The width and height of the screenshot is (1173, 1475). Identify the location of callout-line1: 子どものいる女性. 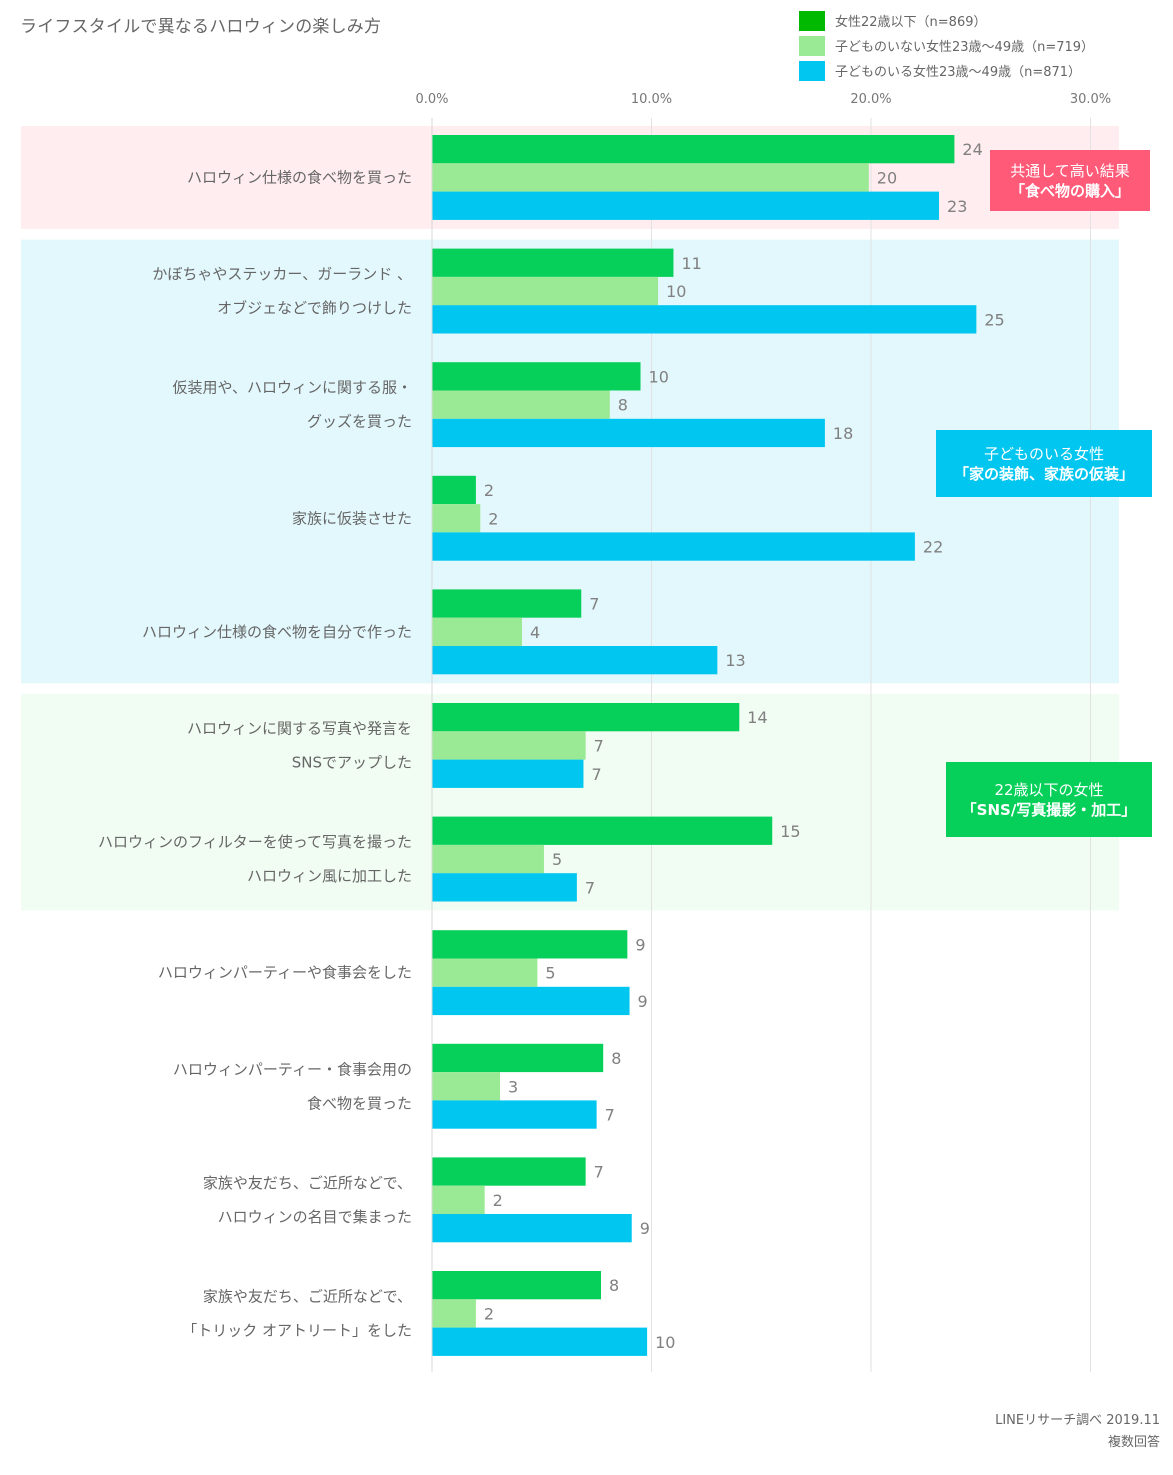
(1043, 453).